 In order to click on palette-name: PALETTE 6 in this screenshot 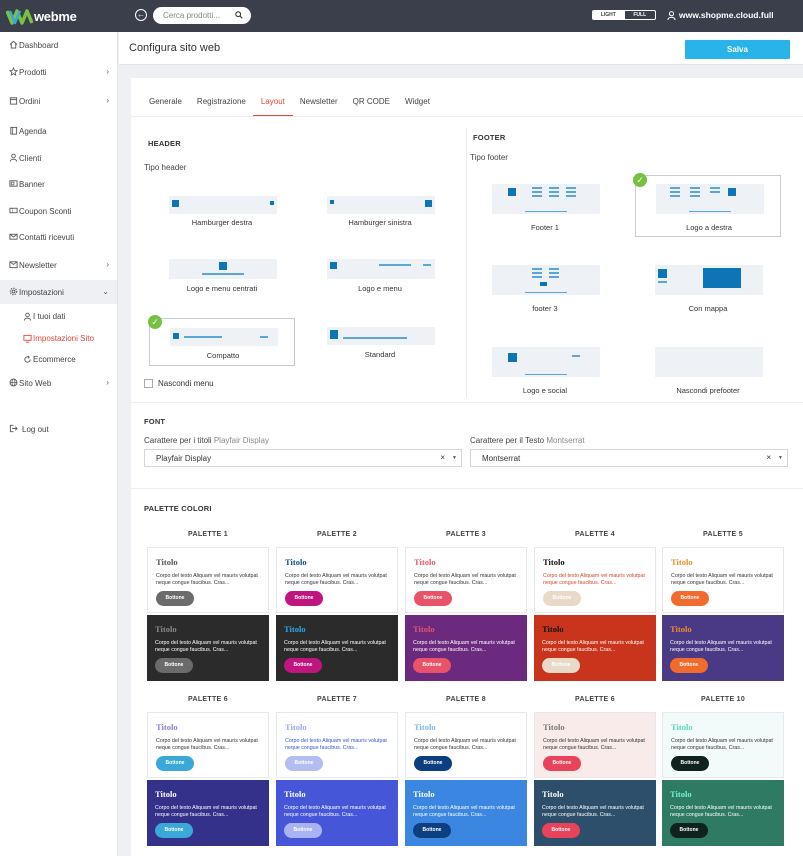, I will do `click(595, 699)`.